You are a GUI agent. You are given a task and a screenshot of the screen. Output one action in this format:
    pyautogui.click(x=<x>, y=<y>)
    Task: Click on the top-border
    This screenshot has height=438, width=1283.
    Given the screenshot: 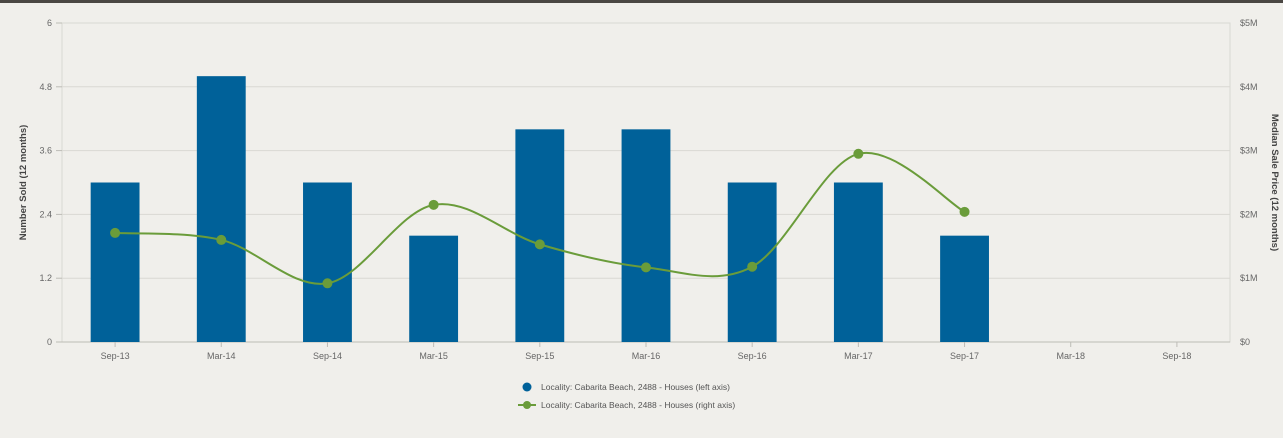 What is the action you would take?
    pyautogui.click(x=641, y=1)
    